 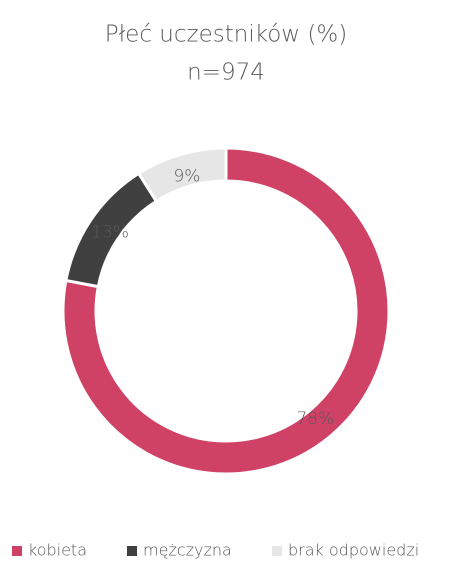 What do you see at coordinates (186, 177) in the screenshot?
I see `data-label: 9%` at bounding box center [186, 177].